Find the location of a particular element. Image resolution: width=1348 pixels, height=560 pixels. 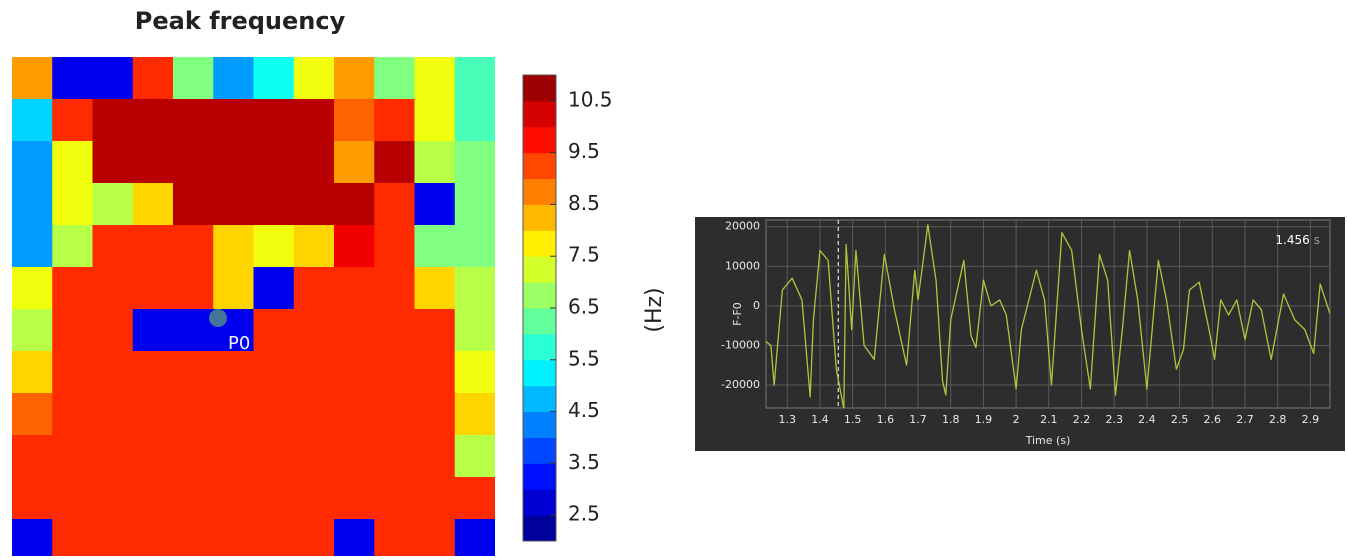

cursor-value: 1.456 is located at coordinates (1292, 240).